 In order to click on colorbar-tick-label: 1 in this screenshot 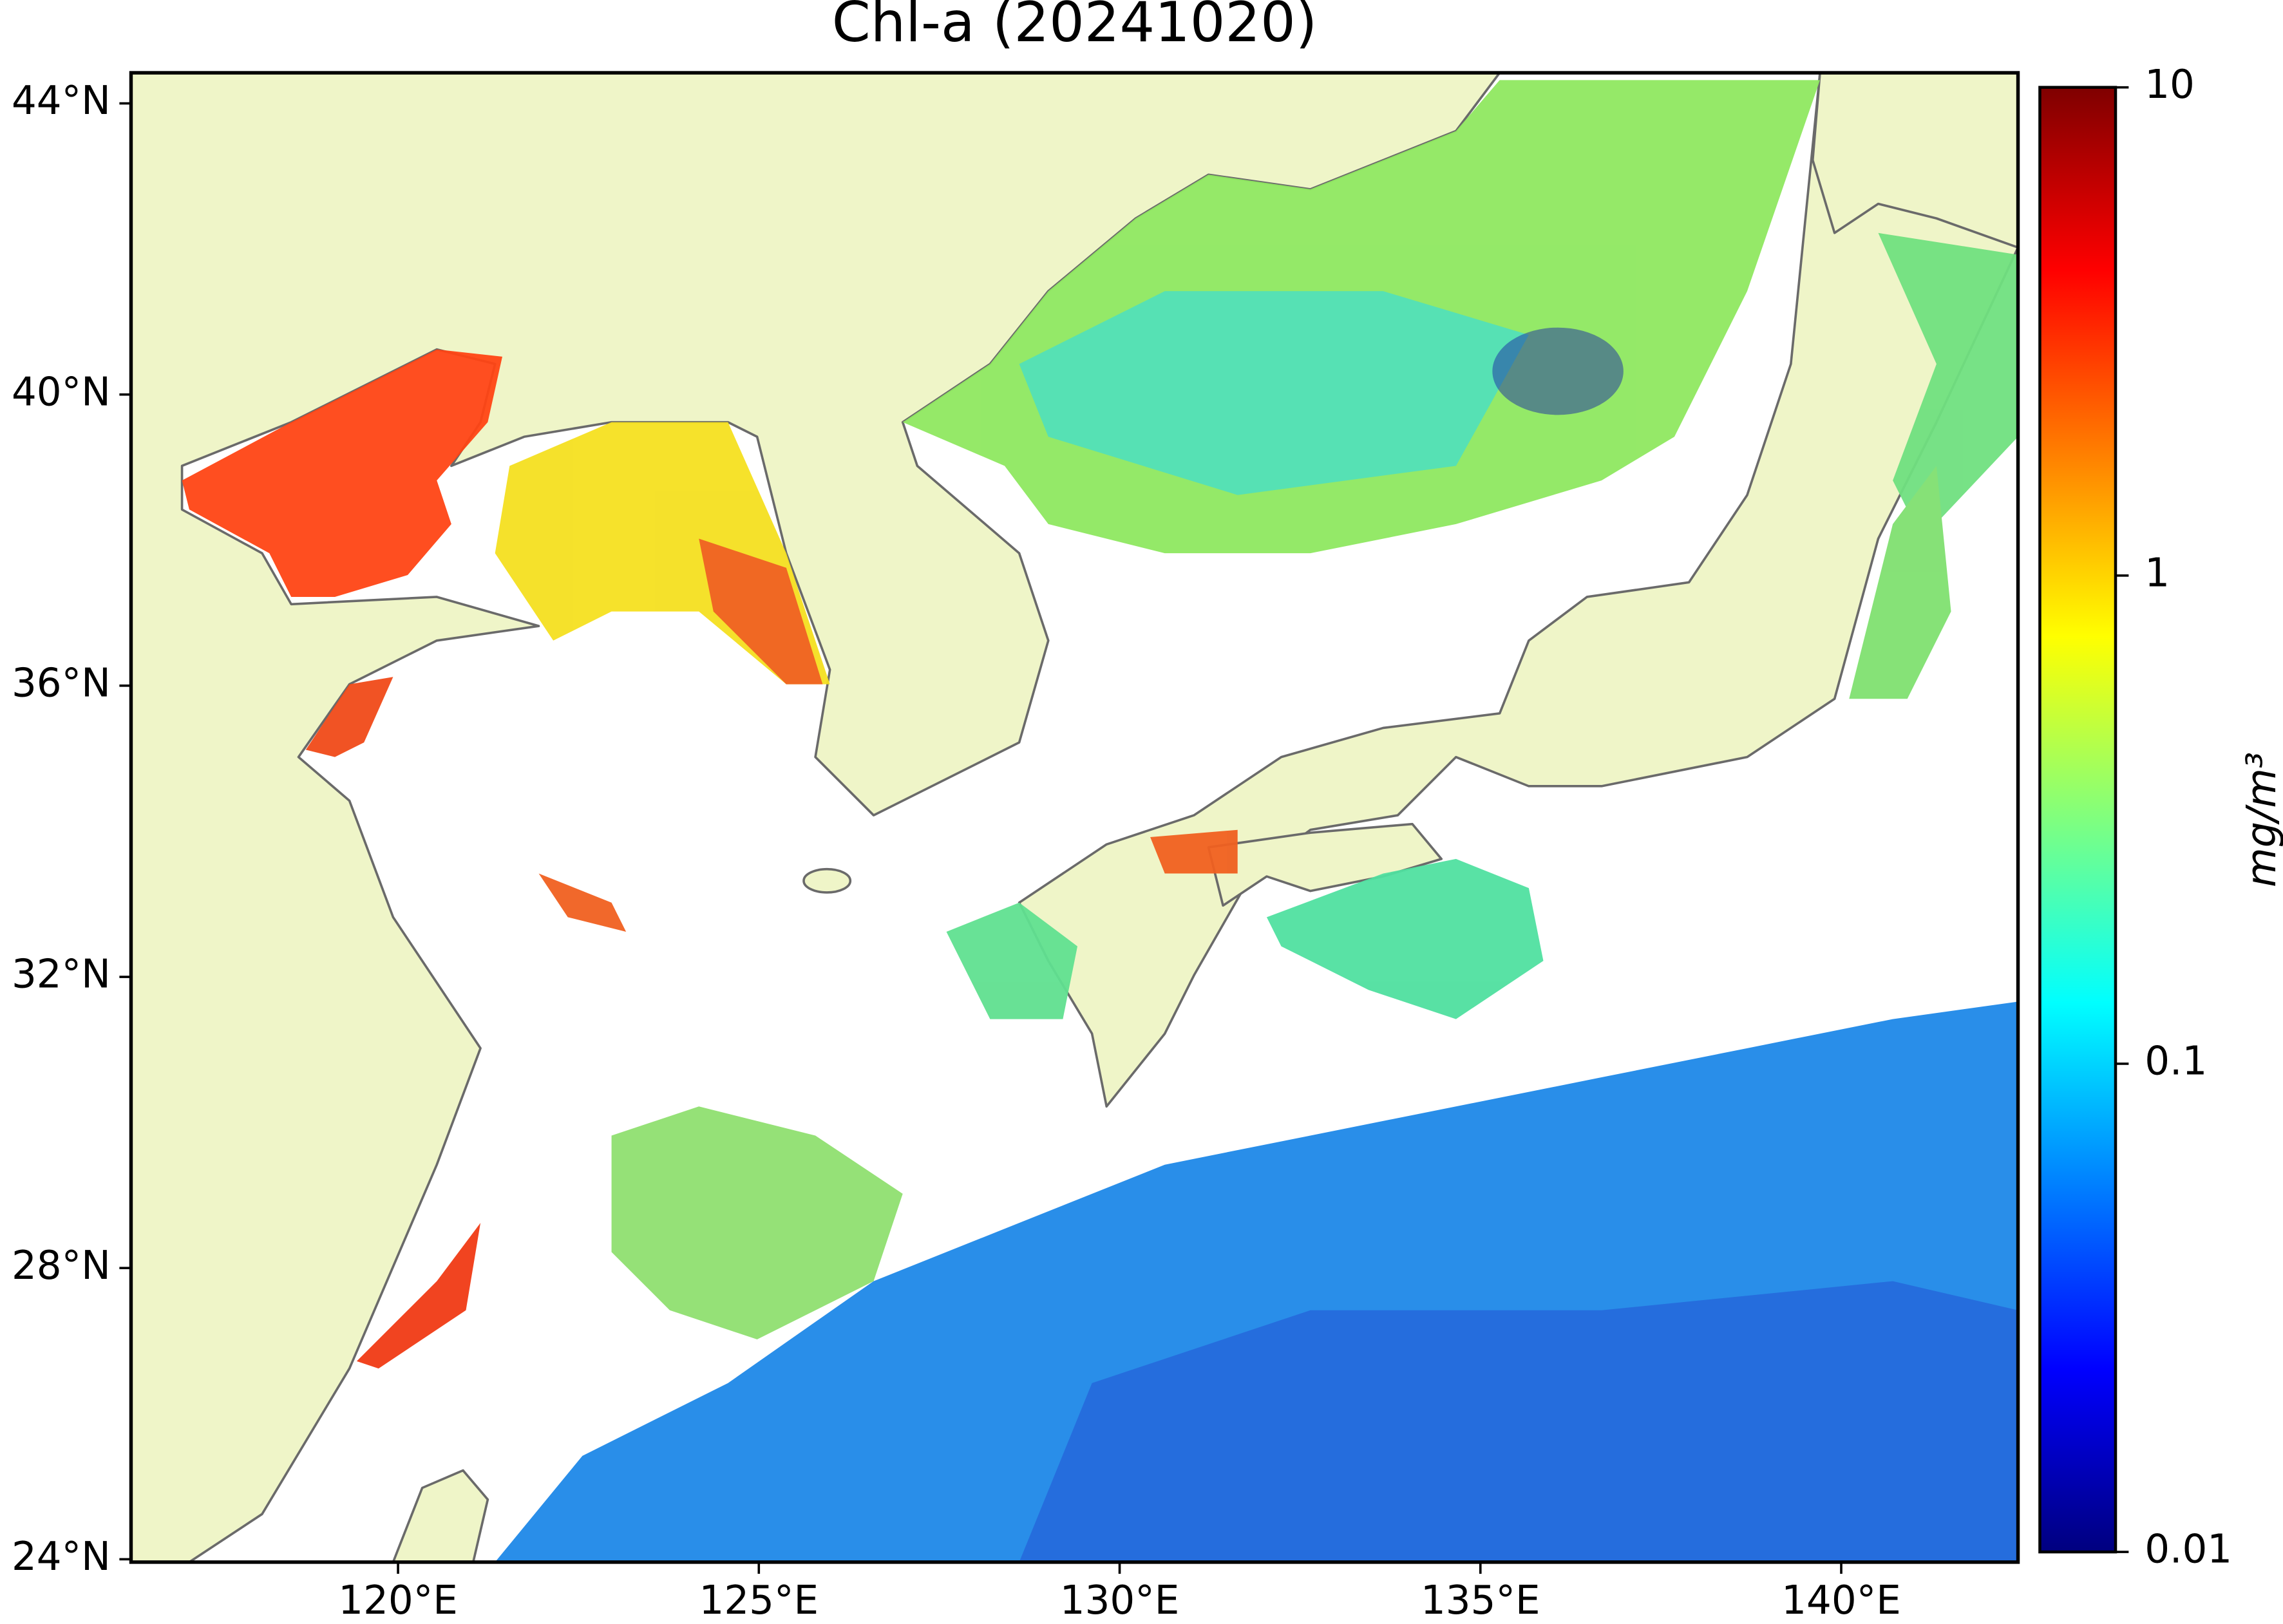, I will do `click(2157, 573)`.